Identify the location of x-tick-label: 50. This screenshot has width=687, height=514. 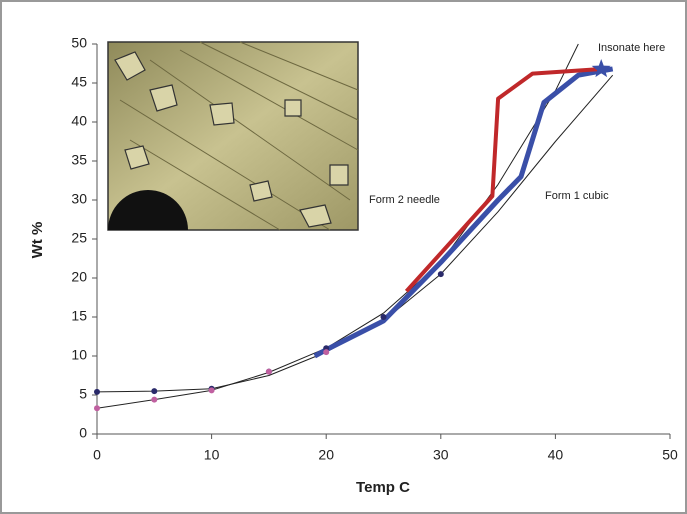
(670, 455).